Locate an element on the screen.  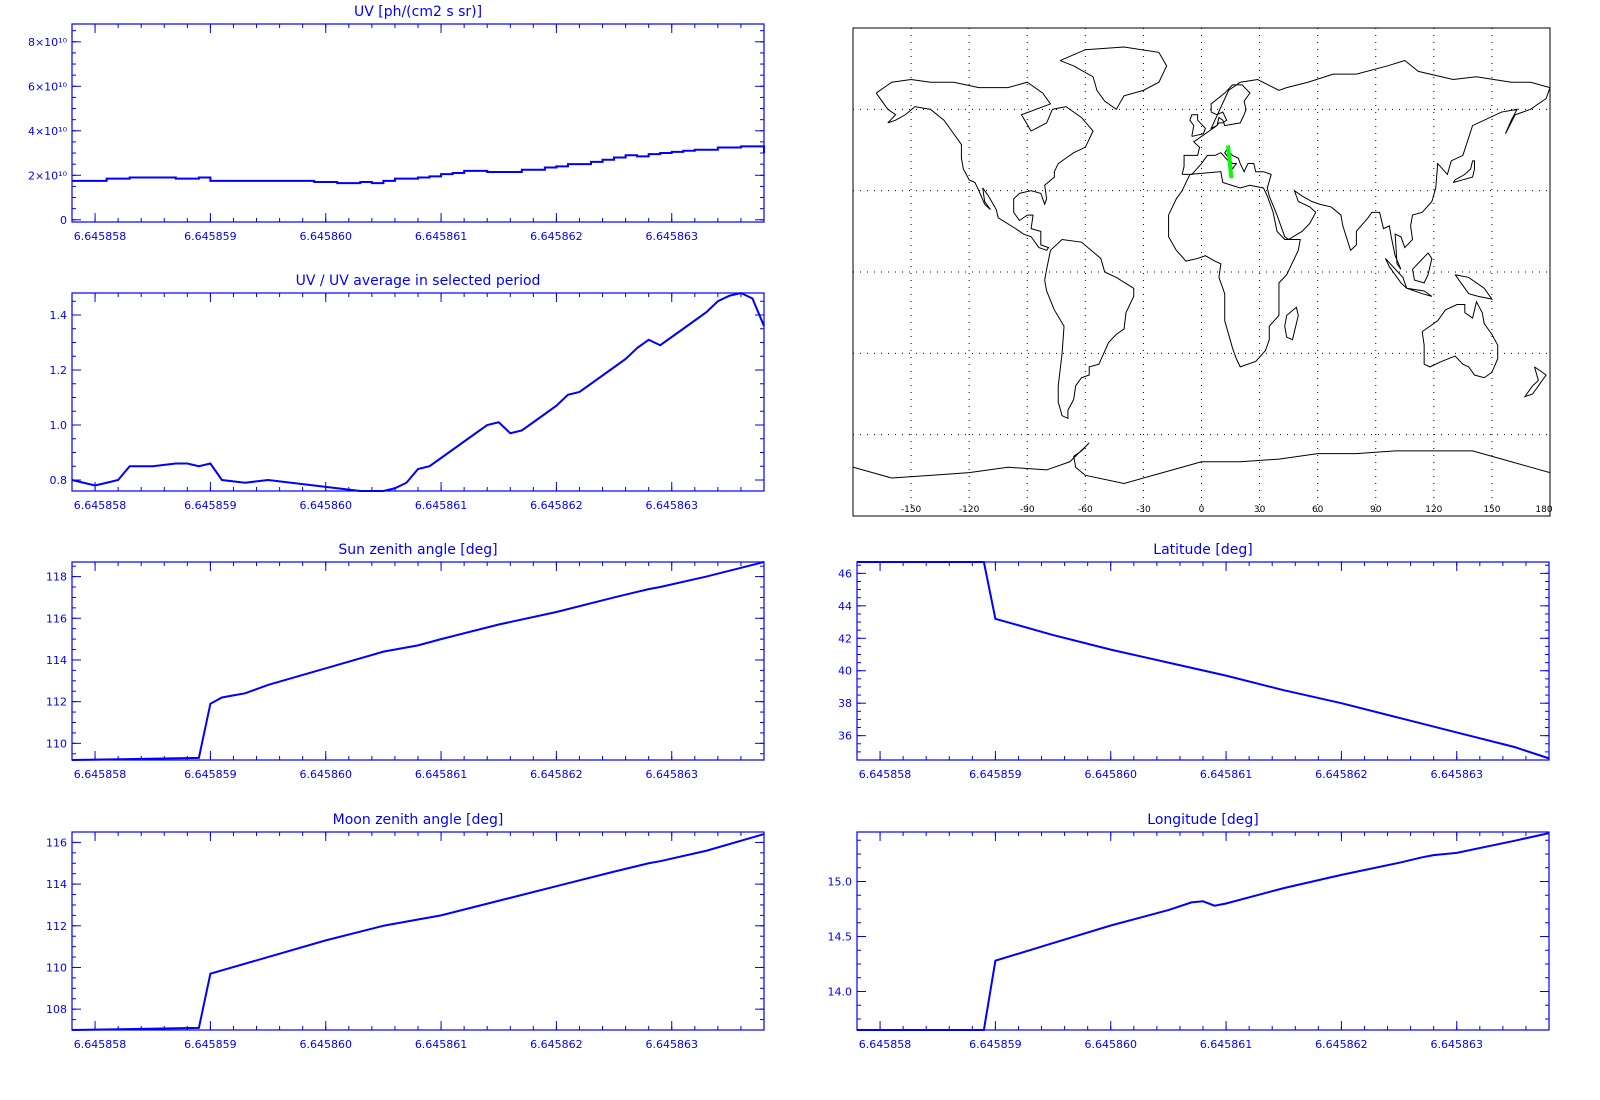
coastline-madagascar is located at coordinates (1291, 323).